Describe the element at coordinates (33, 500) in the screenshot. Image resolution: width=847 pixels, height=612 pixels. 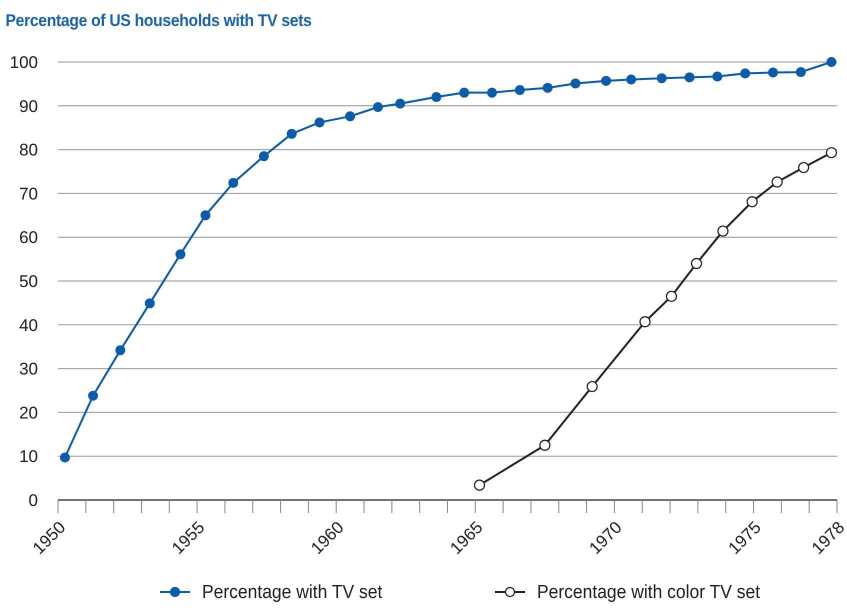
I see `y-tick-label: 0` at that location.